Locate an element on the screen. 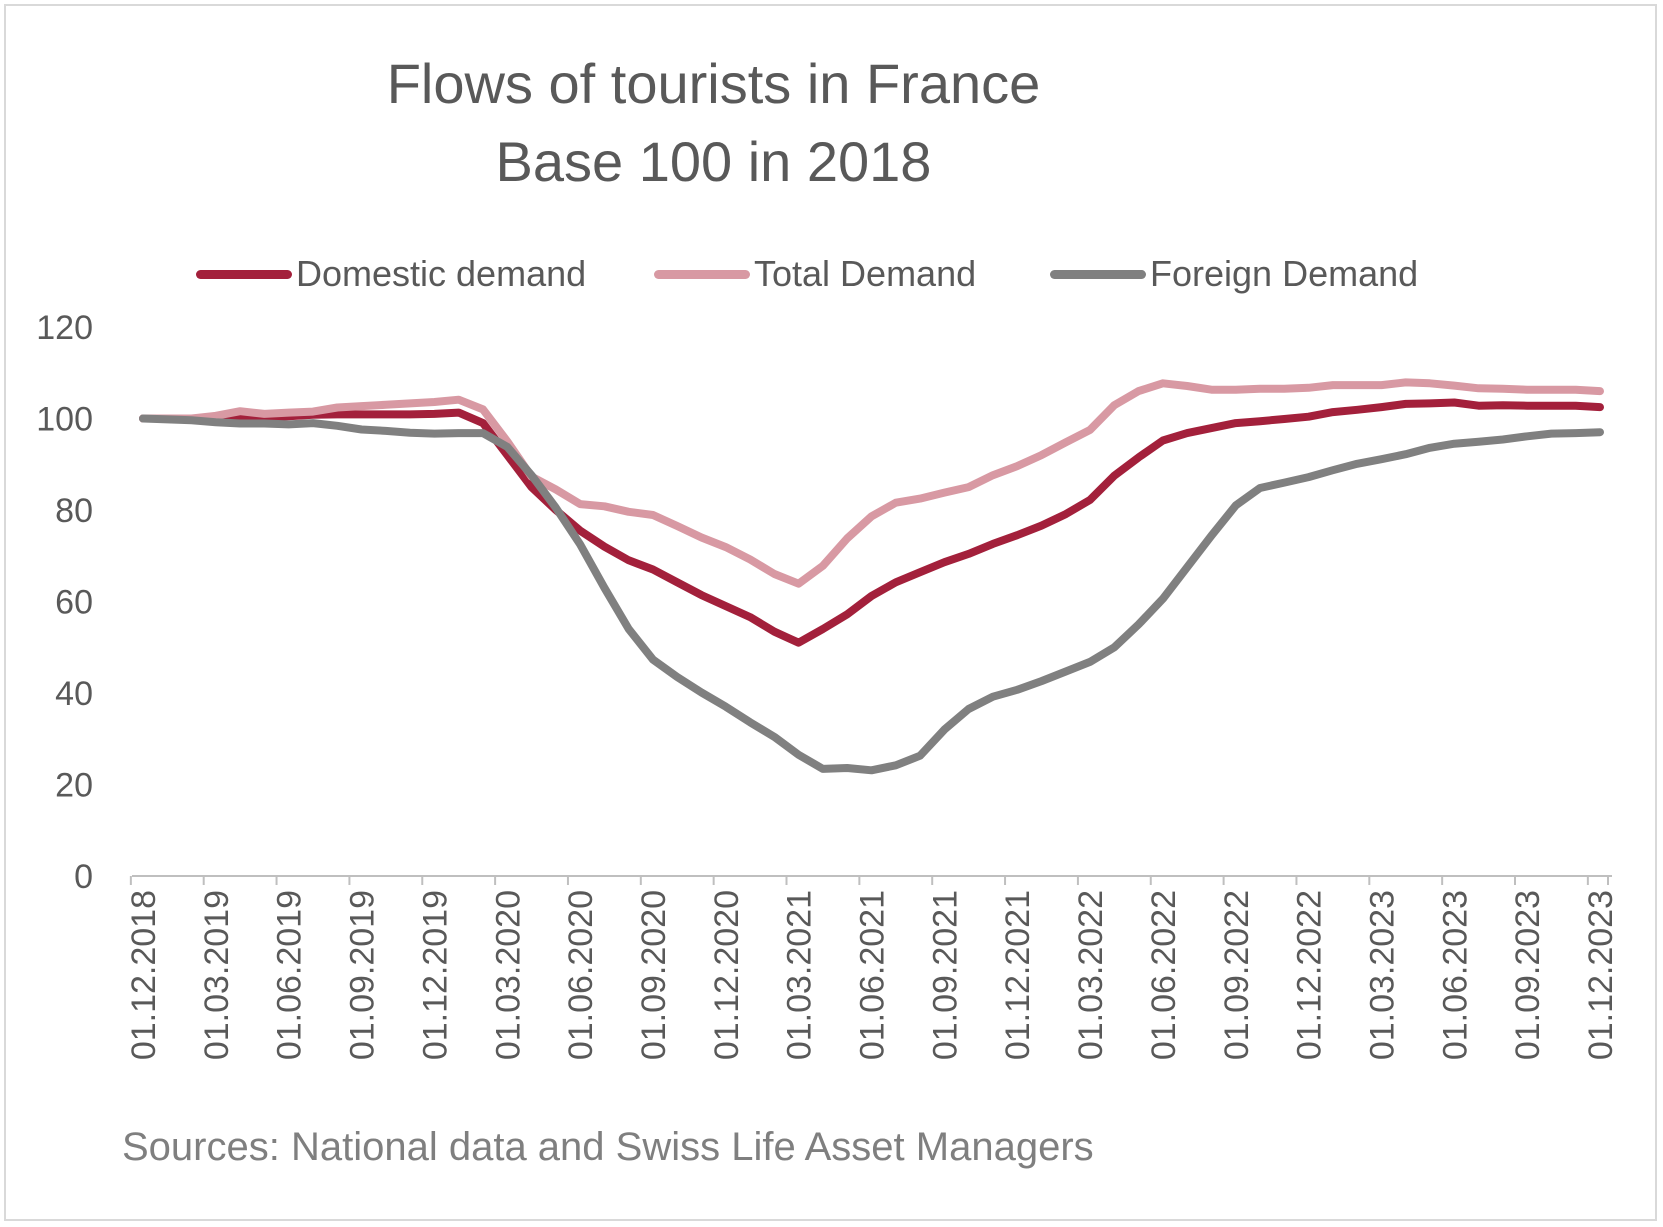 The height and width of the screenshot is (1227, 1663). x-tick-label: 01.12.2023 is located at coordinates (1601, 975).